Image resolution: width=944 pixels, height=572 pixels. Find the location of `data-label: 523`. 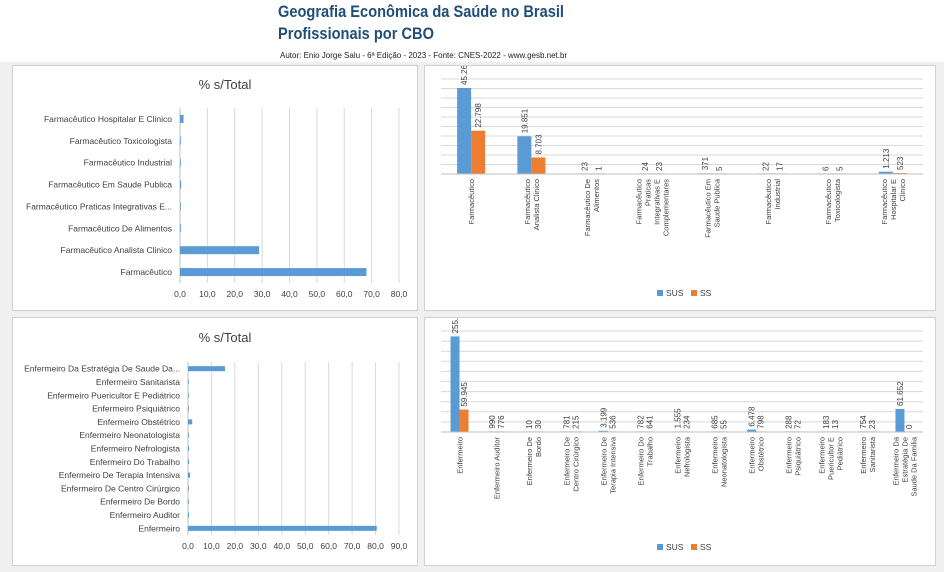

data-label: 523 is located at coordinates (900, 163).